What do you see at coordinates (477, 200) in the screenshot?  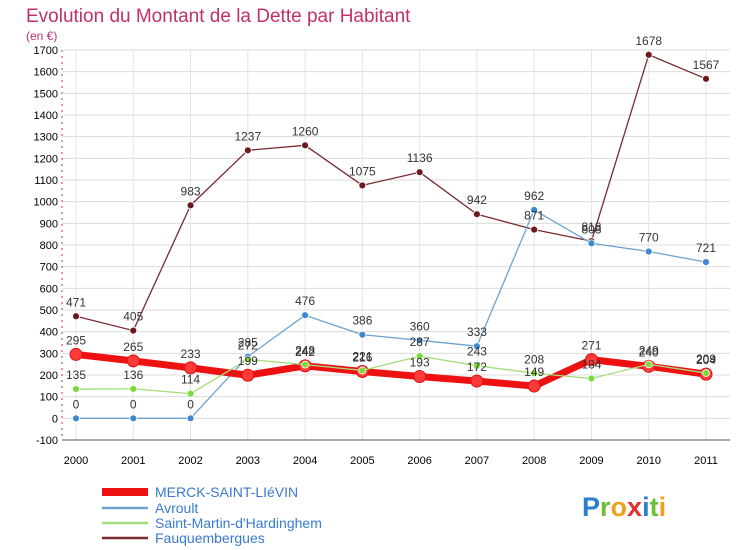 I see `data-label: 942` at bounding box center [477, 200].